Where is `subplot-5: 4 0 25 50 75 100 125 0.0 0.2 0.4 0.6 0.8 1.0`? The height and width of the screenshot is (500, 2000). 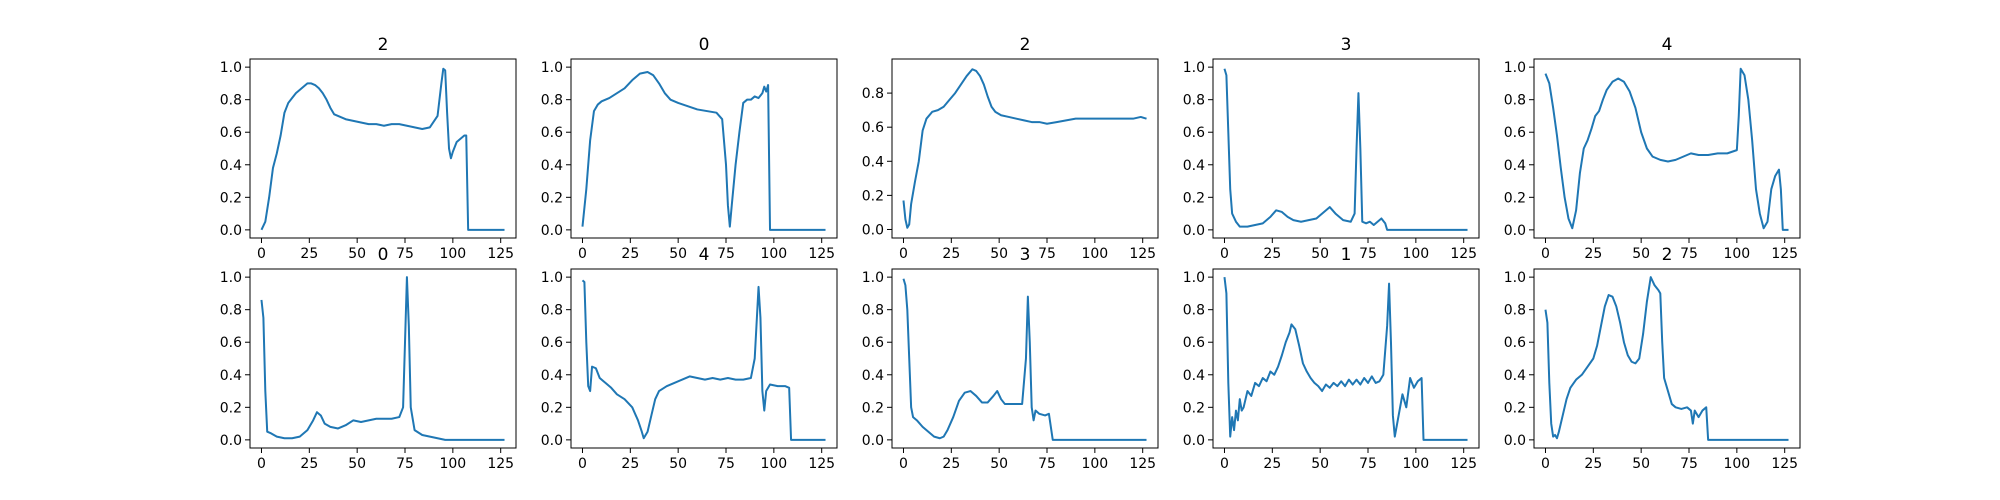
subplot-5: 4 0 25 50 75 100 125 0.0 0.2 0.4 0.6 0.8 1.0 is located at coordinates (1652, 148).